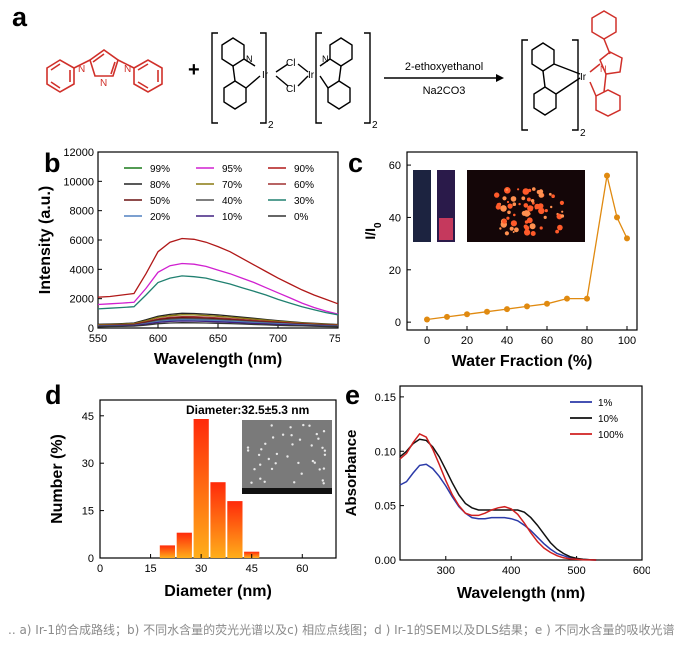  I want to click on legend-label: 70%, so click(232, 185).